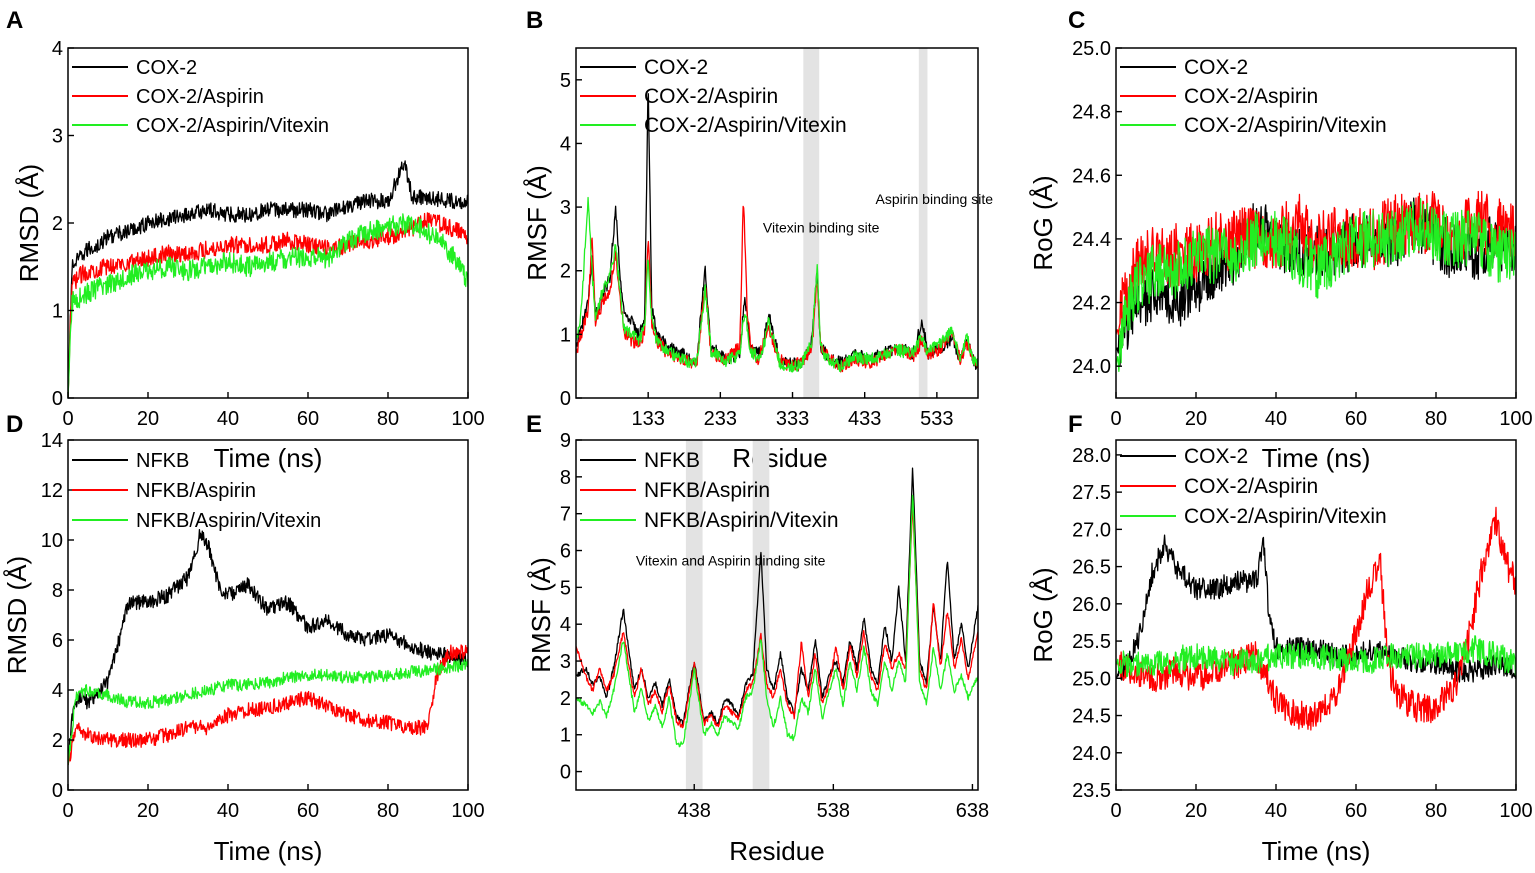  I want to click on y-tick-label: 26.5, so click(1091, 568).